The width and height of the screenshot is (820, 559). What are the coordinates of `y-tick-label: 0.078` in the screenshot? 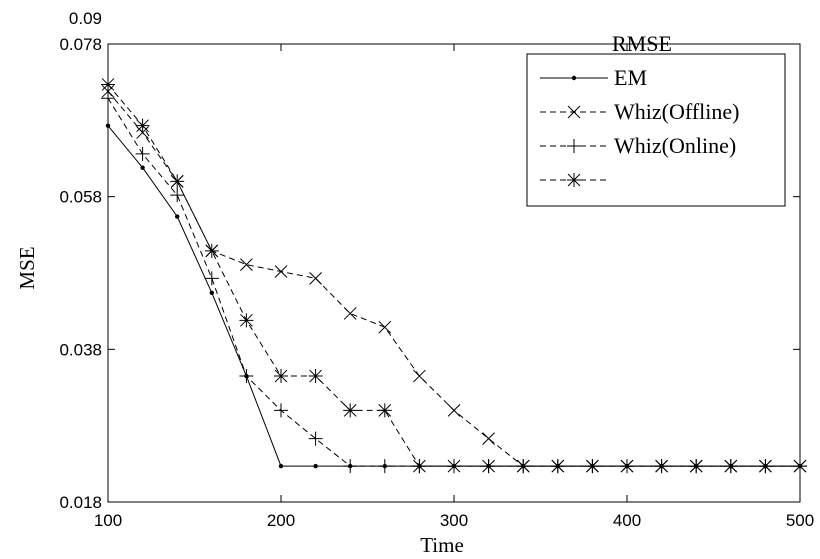 It's located at (80, 44).